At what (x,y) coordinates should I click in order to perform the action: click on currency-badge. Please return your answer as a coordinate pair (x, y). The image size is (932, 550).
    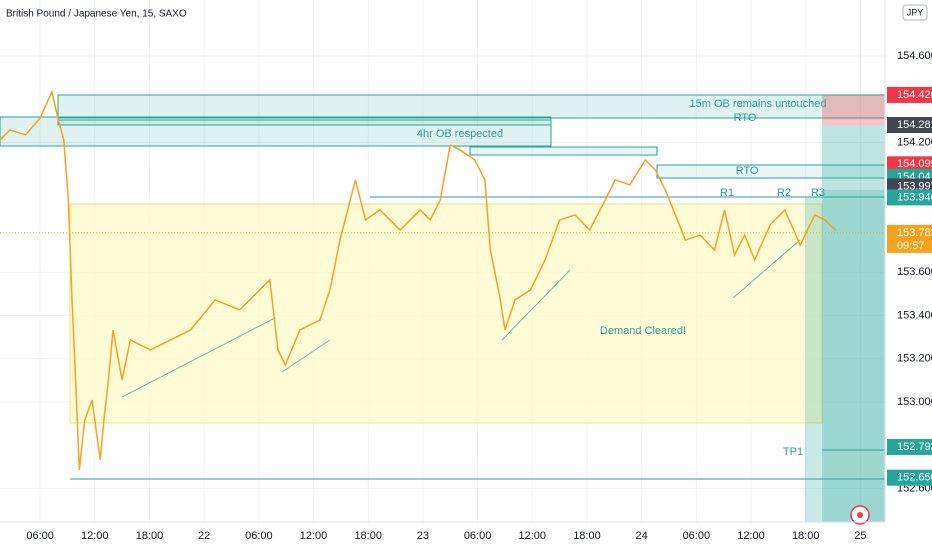
    Looking at the image, I should click on (915, 12).